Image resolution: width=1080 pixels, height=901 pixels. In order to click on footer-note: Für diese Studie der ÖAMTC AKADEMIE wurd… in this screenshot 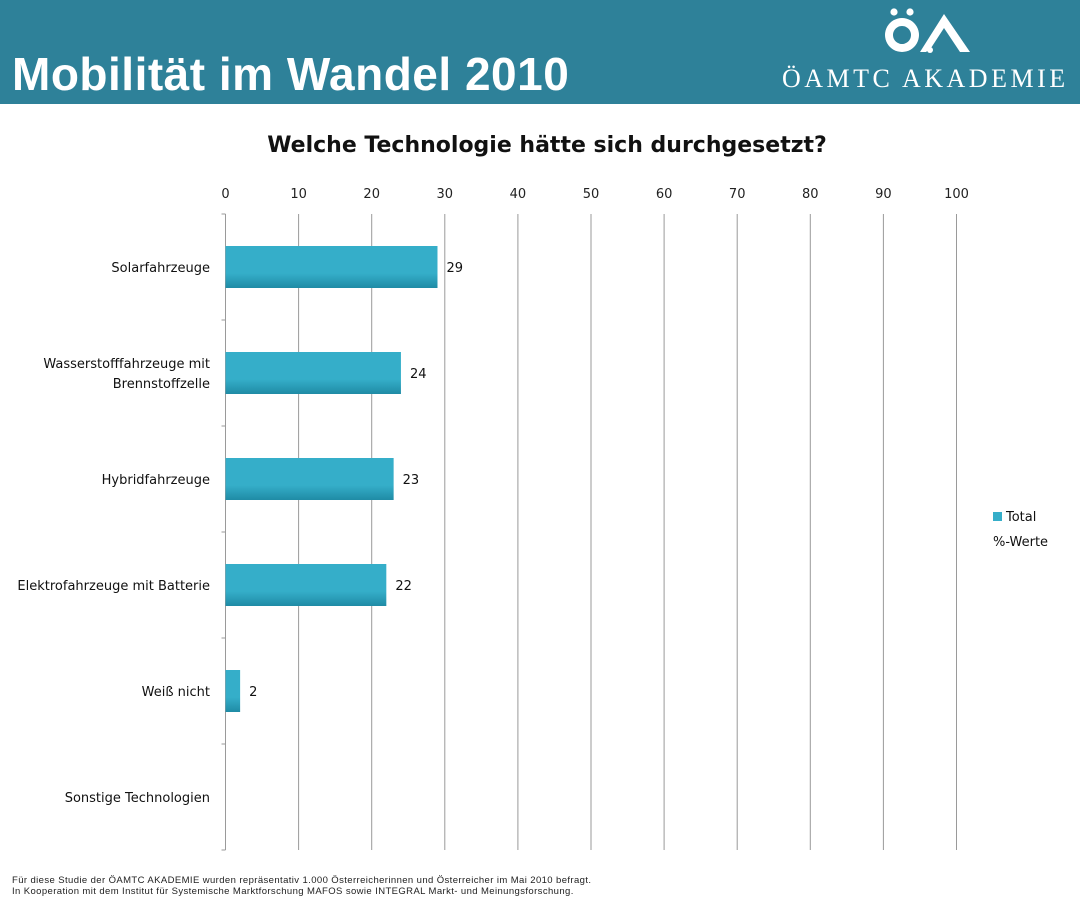, I will do `click(542, 886)`.